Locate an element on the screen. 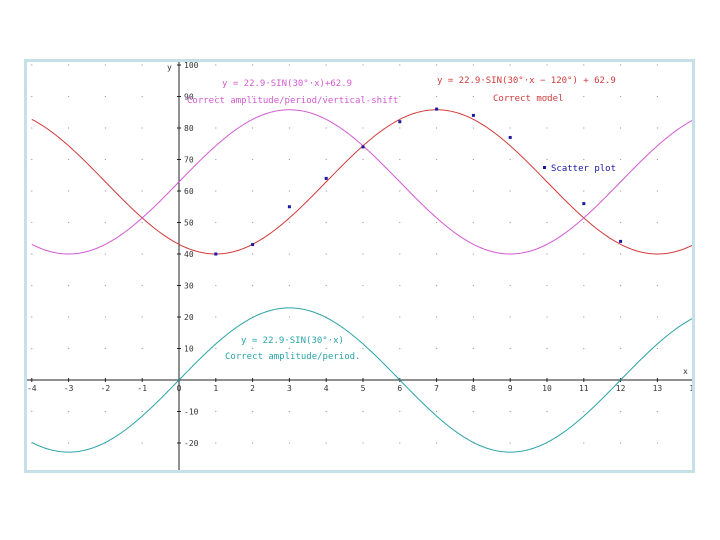 This screenshot has height=540, width=720. x-tick-label: -4 is located at coordinates (32, 388).